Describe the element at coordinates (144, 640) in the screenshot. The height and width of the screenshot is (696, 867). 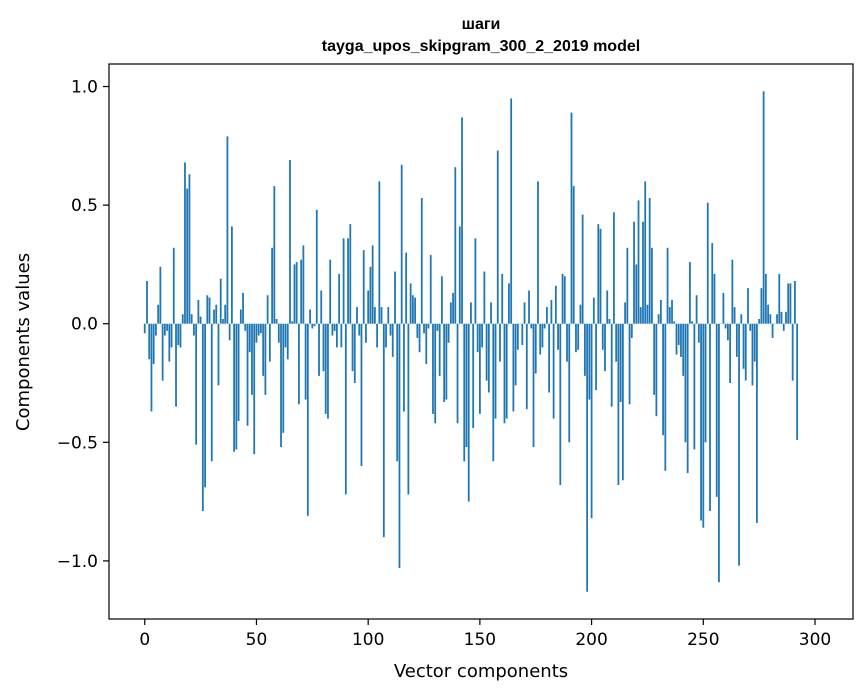
I see `x-tick-label: 0` at that location.